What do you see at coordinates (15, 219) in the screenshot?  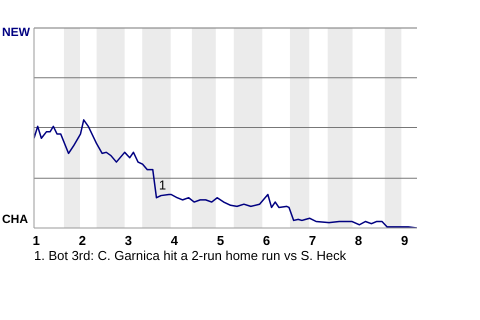 I see `text: CHA` at bounding box center [15, 219].